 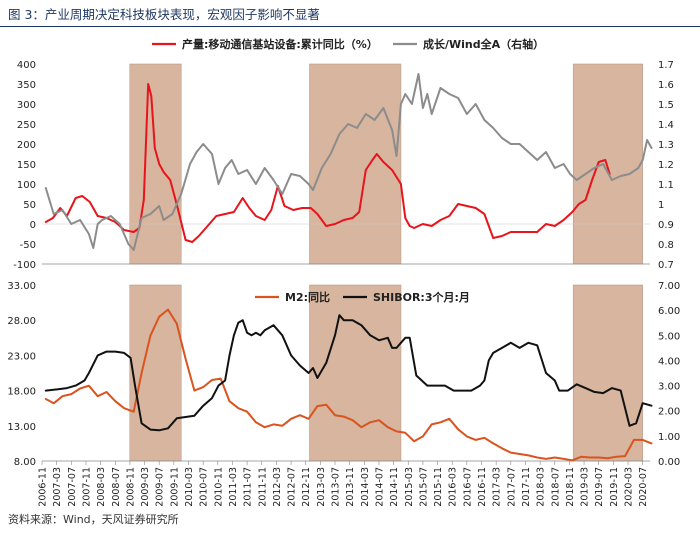 I want to click on x-tick-label: 2016-07, so click(x=467, y=487).